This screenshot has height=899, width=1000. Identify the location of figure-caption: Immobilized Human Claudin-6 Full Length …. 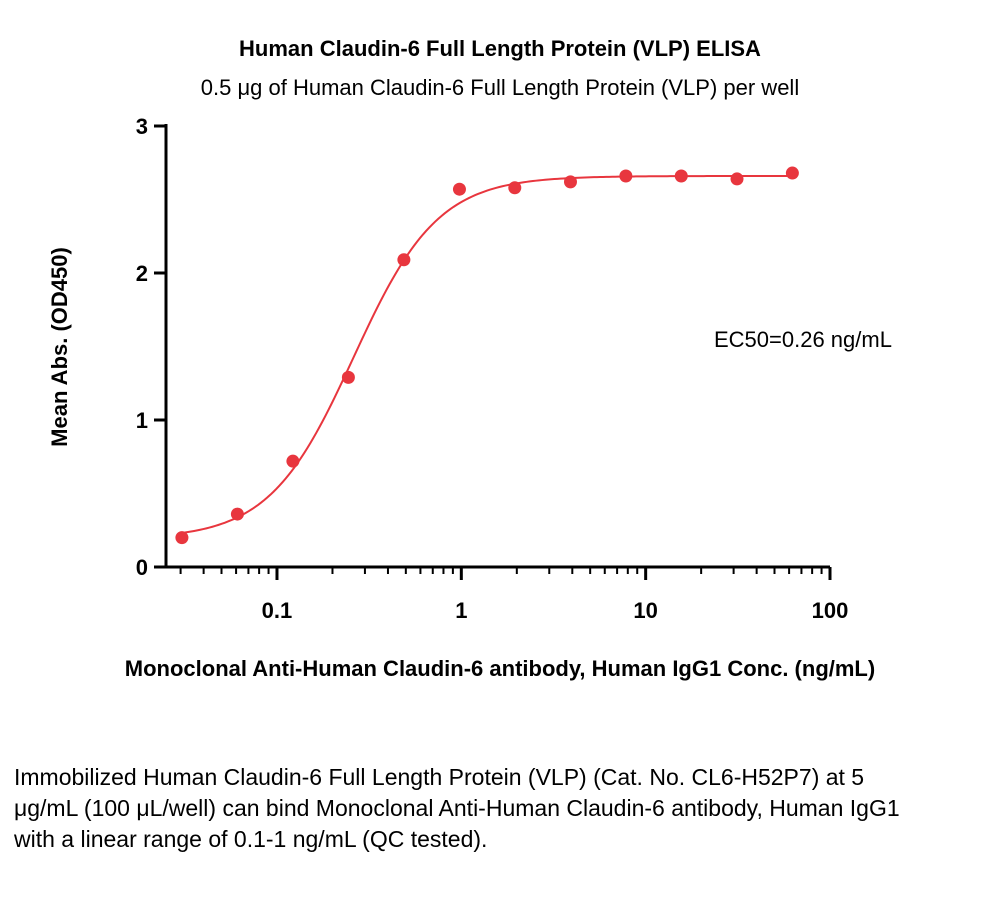
(457, 808).